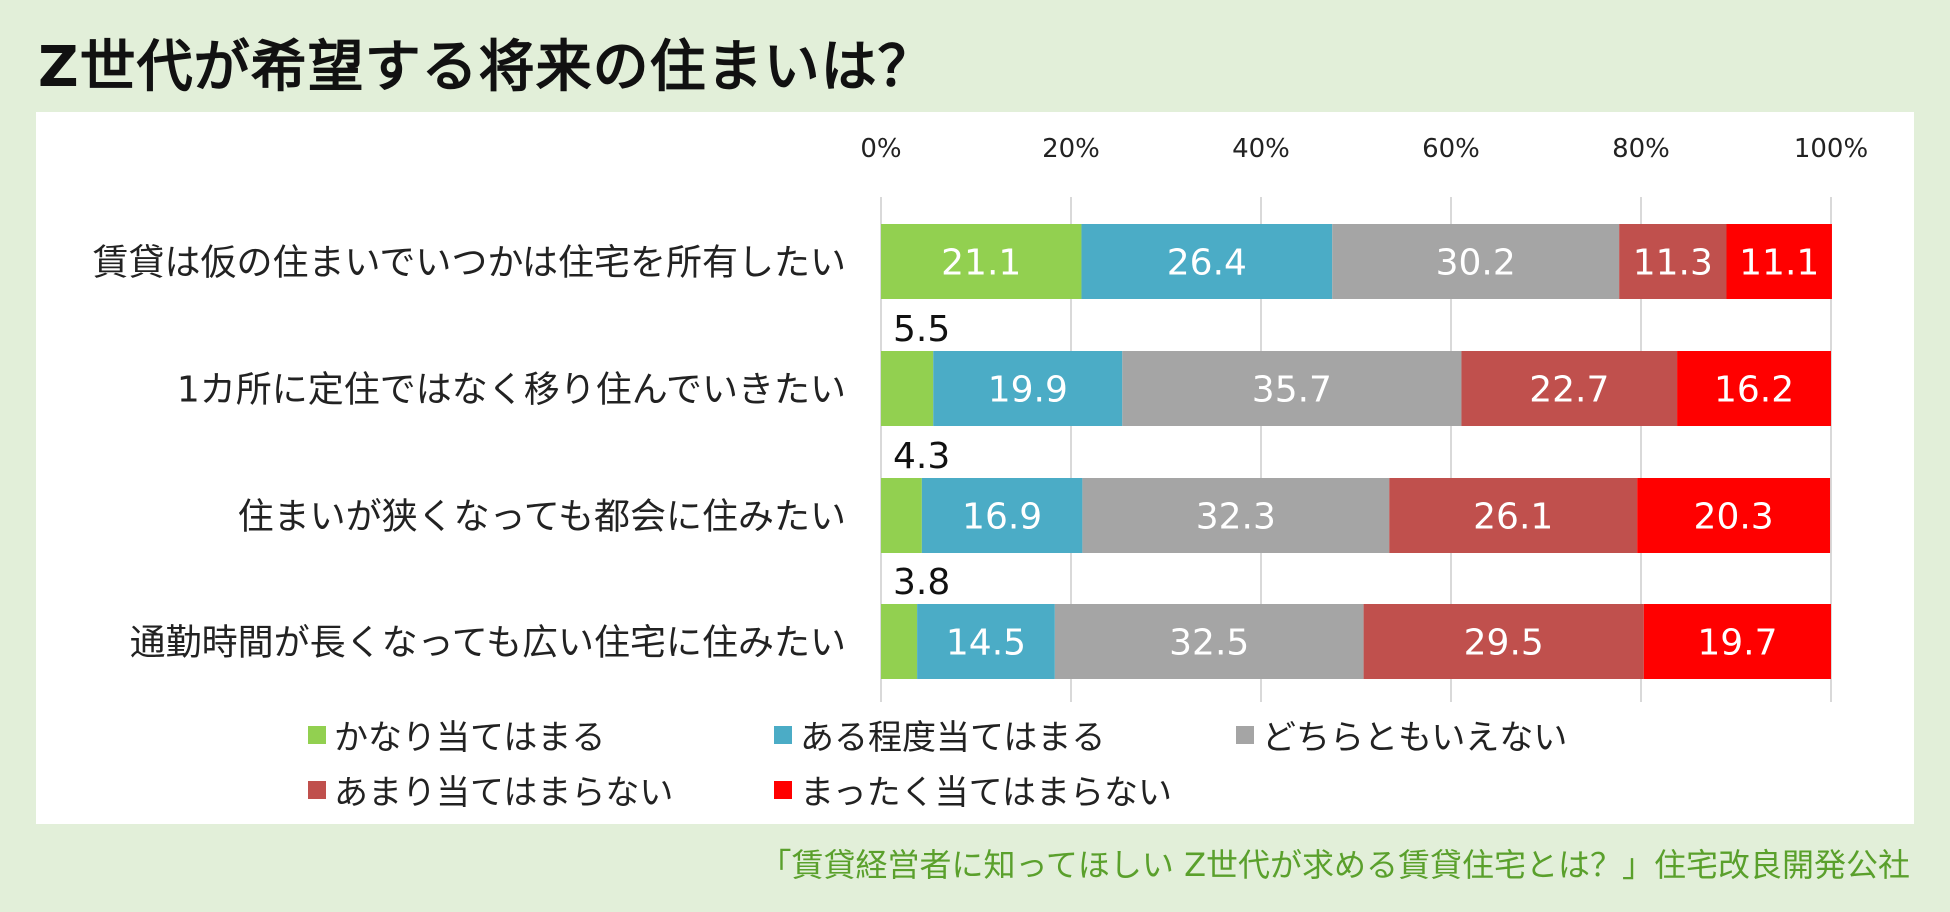 The width and height of the screenshot is (1950, 912). I want to click on data-label: 5.5, so click(921, 329).